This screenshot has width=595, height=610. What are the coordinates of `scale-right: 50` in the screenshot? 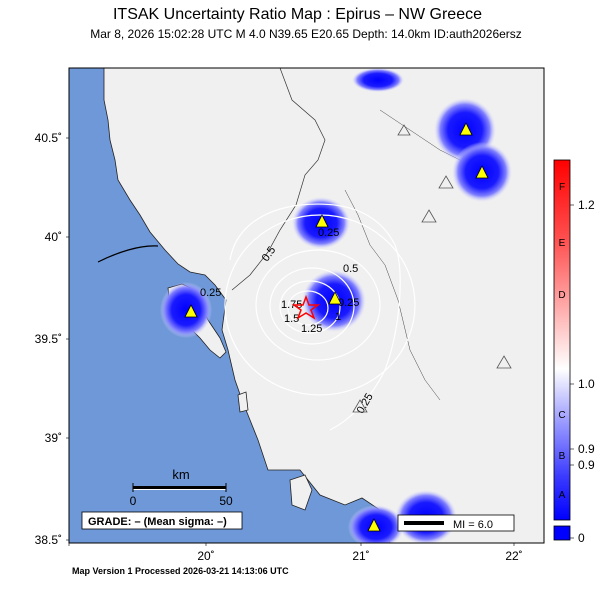 It's located at (226, 501).